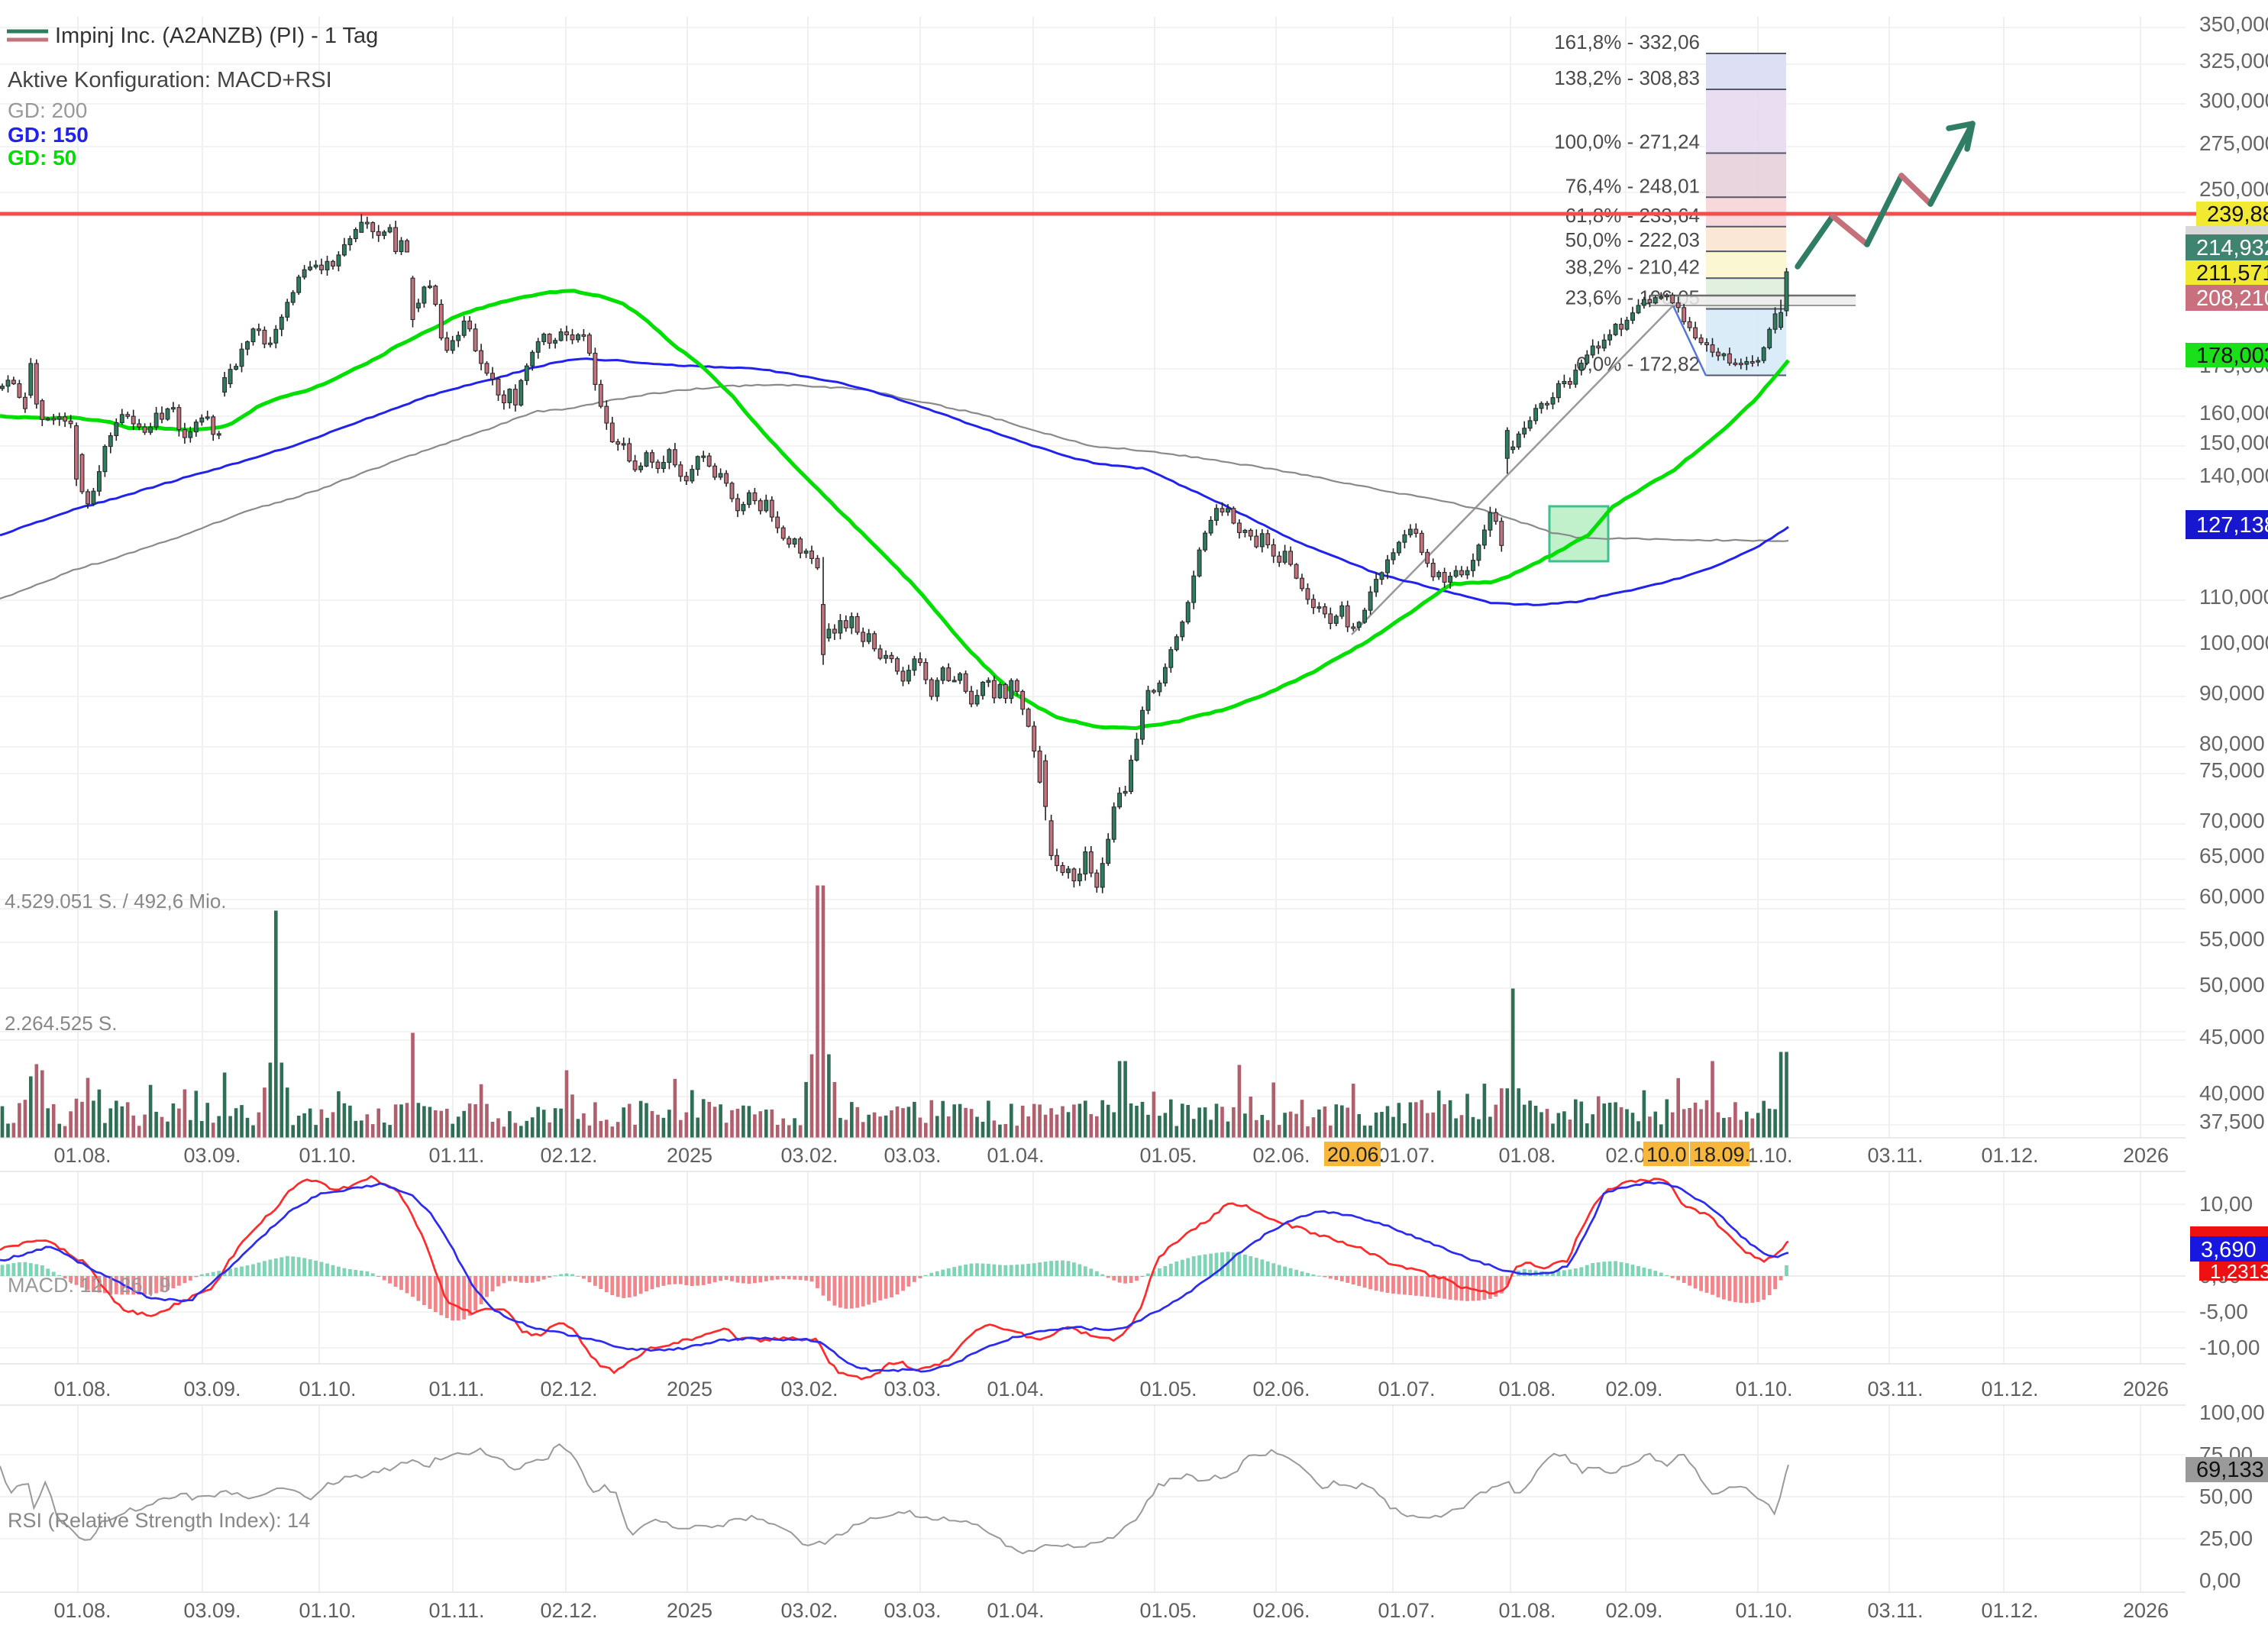 The image size is (2268, 1638). What do you see at coordinates (159, 1520) in the screenshot?
I see `svg-text:RSI (Relative Strength Index):: RSI (Relative Strength Index): 14` at bounding box center [159, 1520].